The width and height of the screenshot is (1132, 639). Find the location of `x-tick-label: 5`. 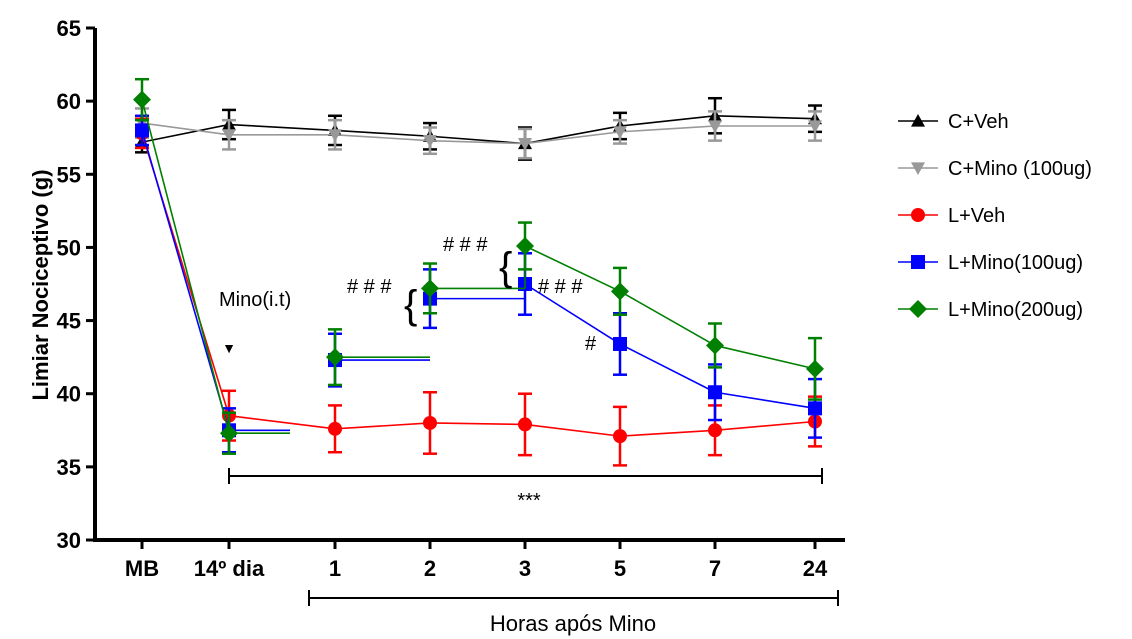

x-tick-label: 5 is located at coordinates (620, 568).